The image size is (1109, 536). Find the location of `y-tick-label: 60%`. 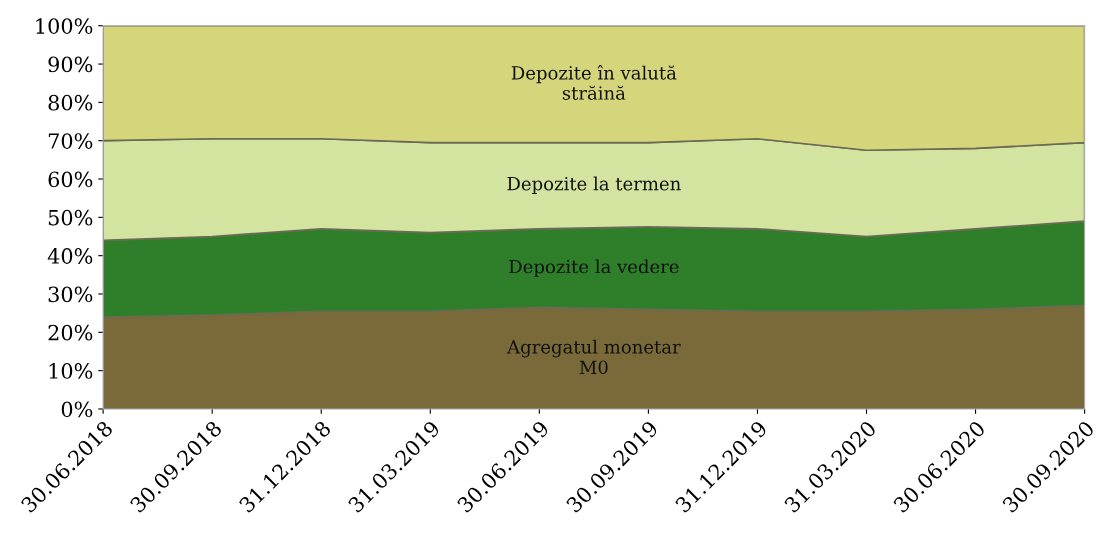

y-tick-label: 60% is located at coordinates (70, 179).